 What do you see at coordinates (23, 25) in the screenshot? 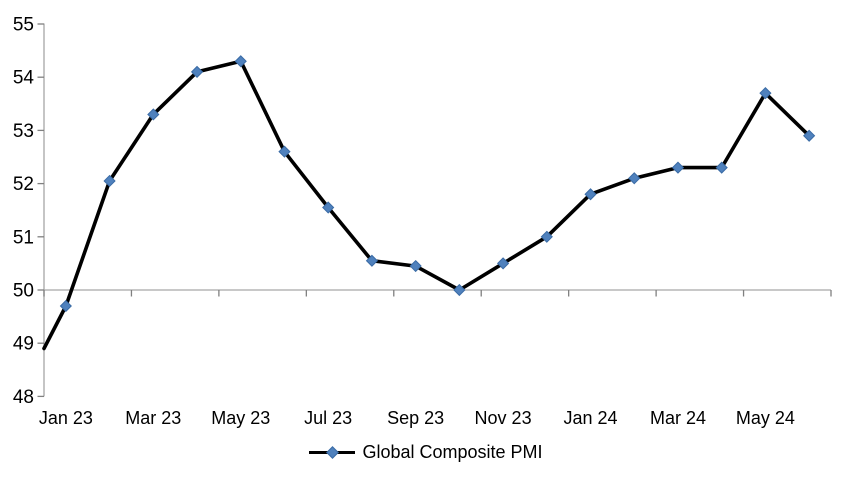
I see `y-axis-tick-label: 55` at bounding box center [23, 25].